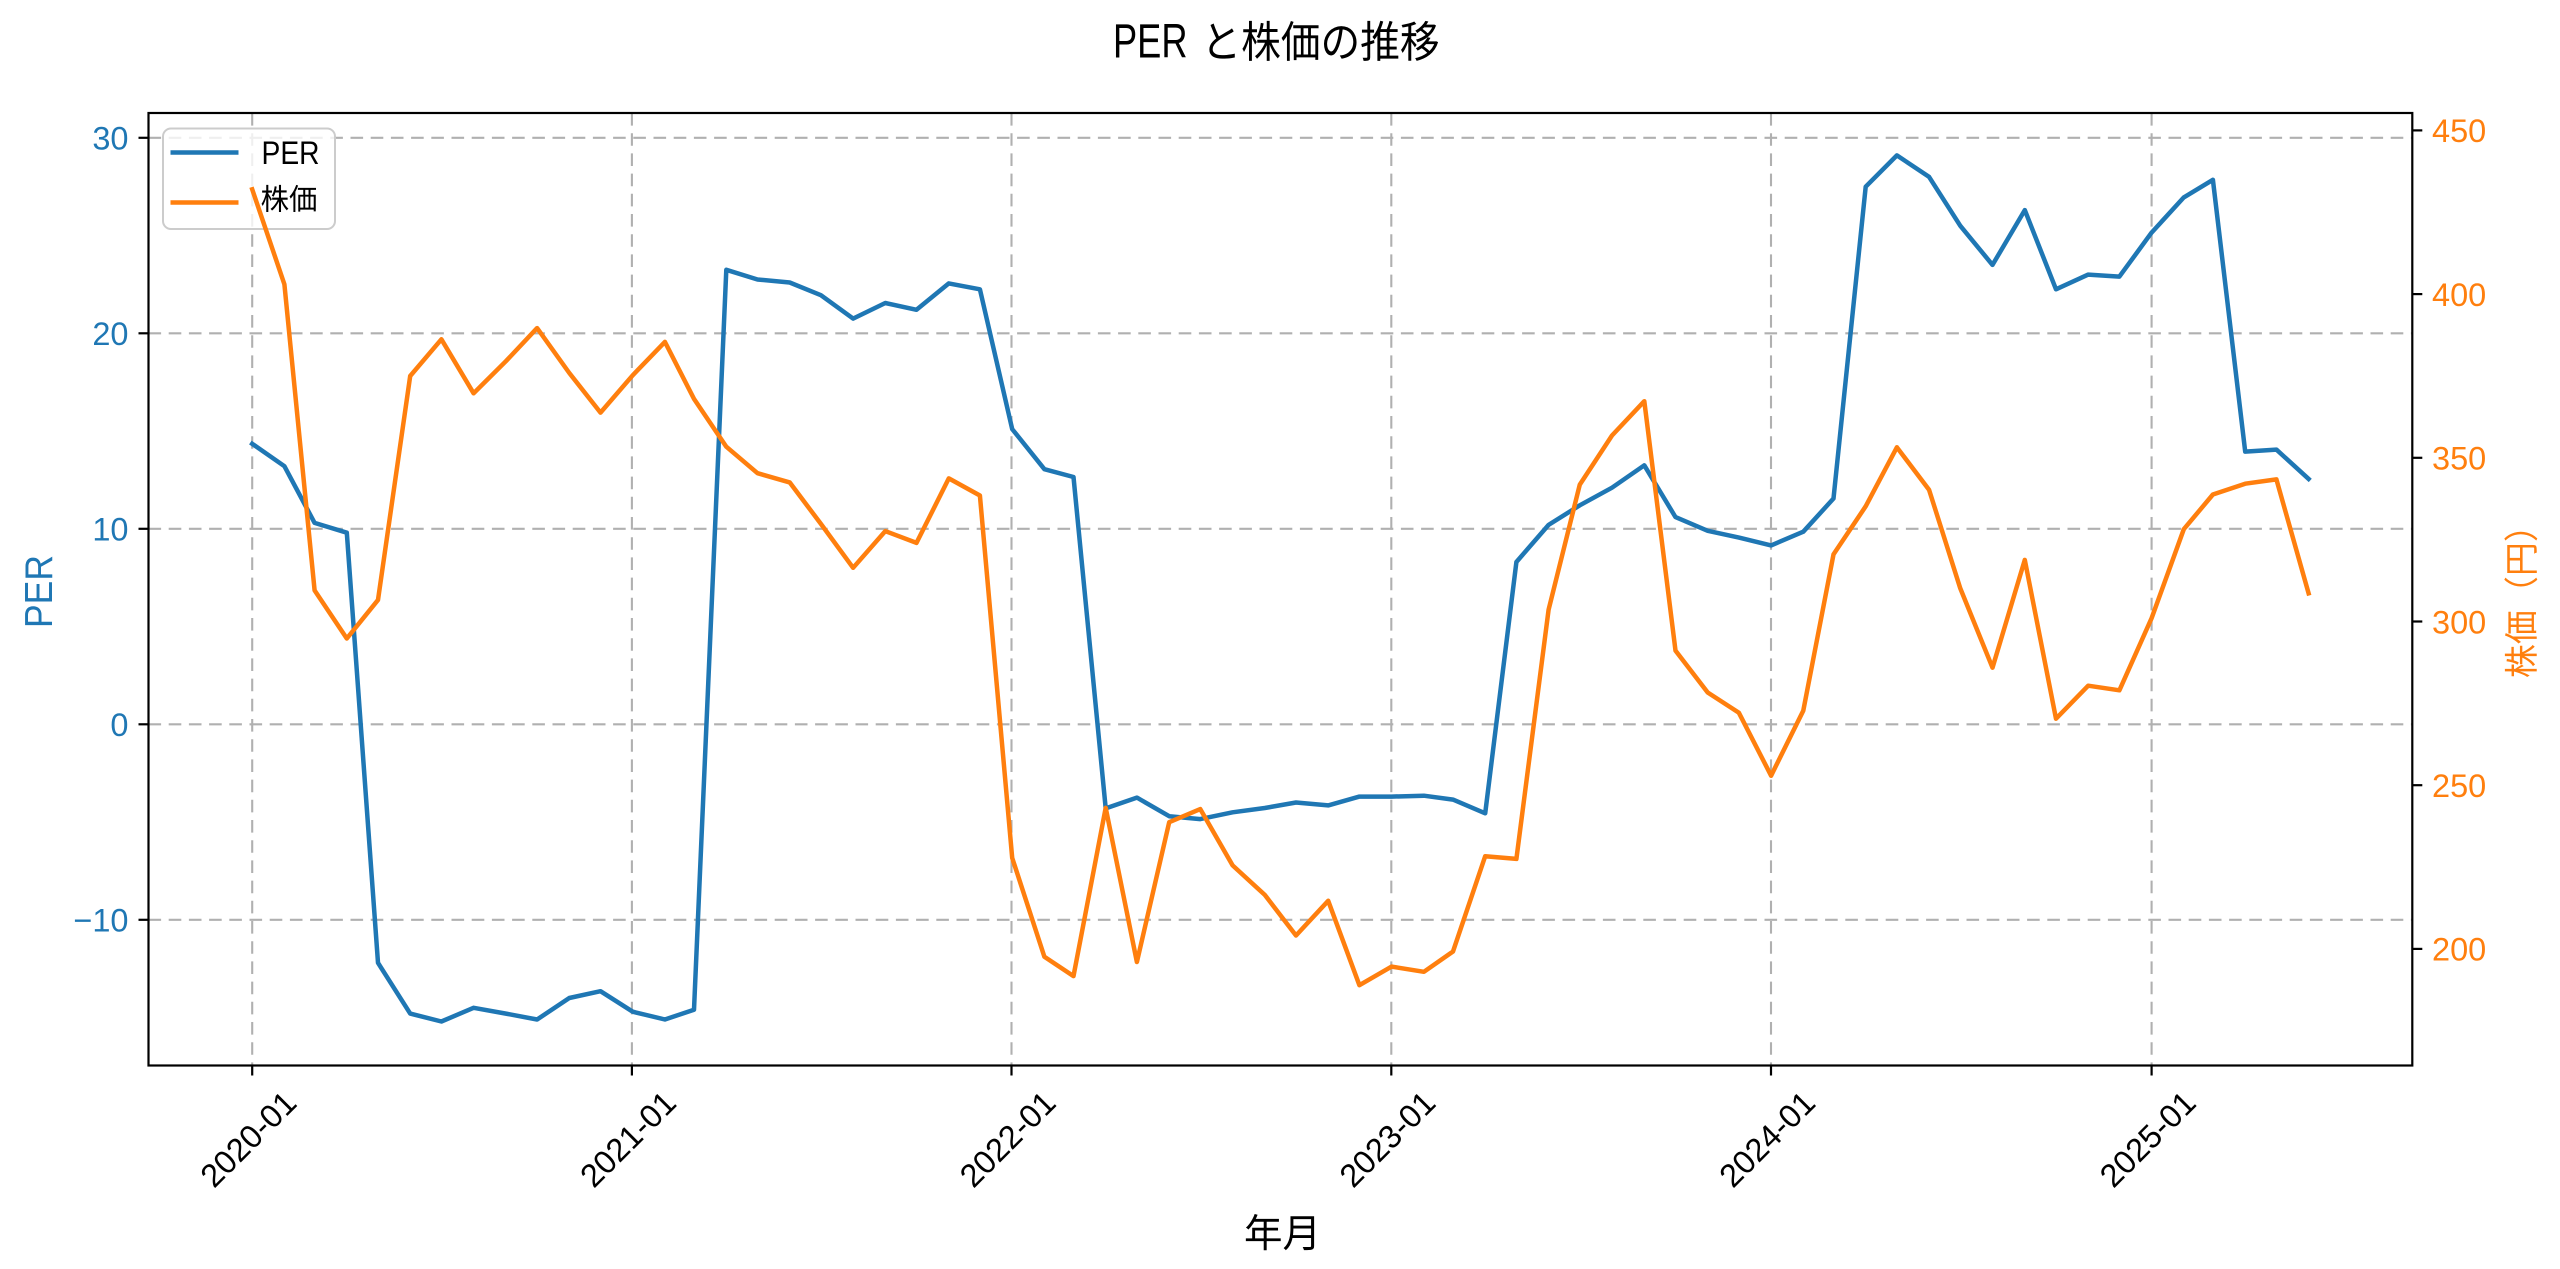 This screenshot has height=1269, width=2560. I want to click on svg-text: 400, so click(2459, 295).